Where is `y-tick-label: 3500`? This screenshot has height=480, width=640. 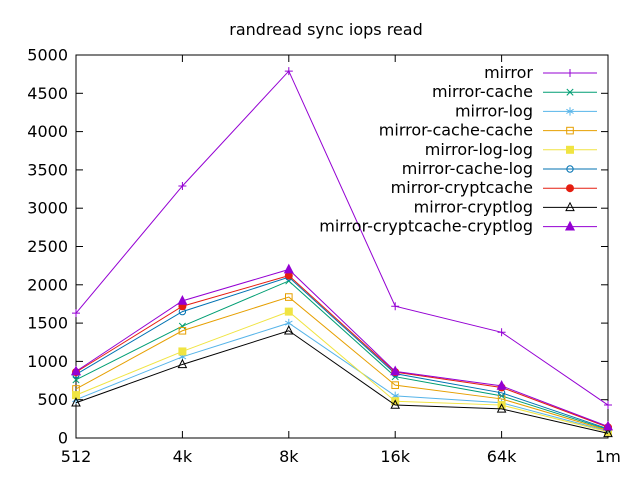 y-tick-label: 3500 is located at coordinates (47, 169).